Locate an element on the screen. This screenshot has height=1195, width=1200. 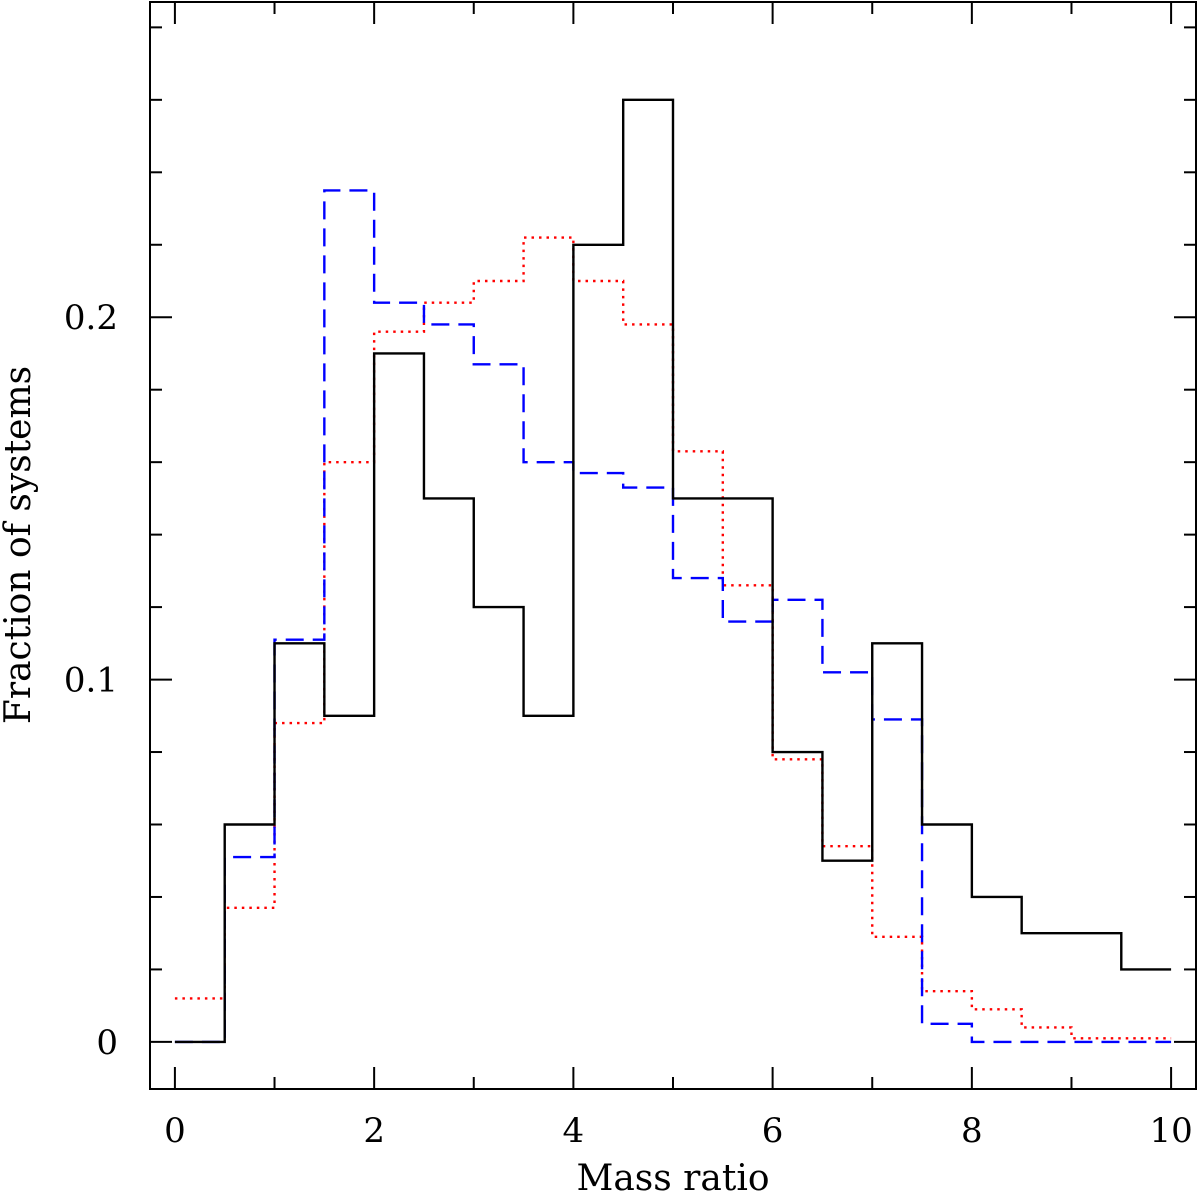
x-tick-label: 0 is located at coordinates (175, 1131).